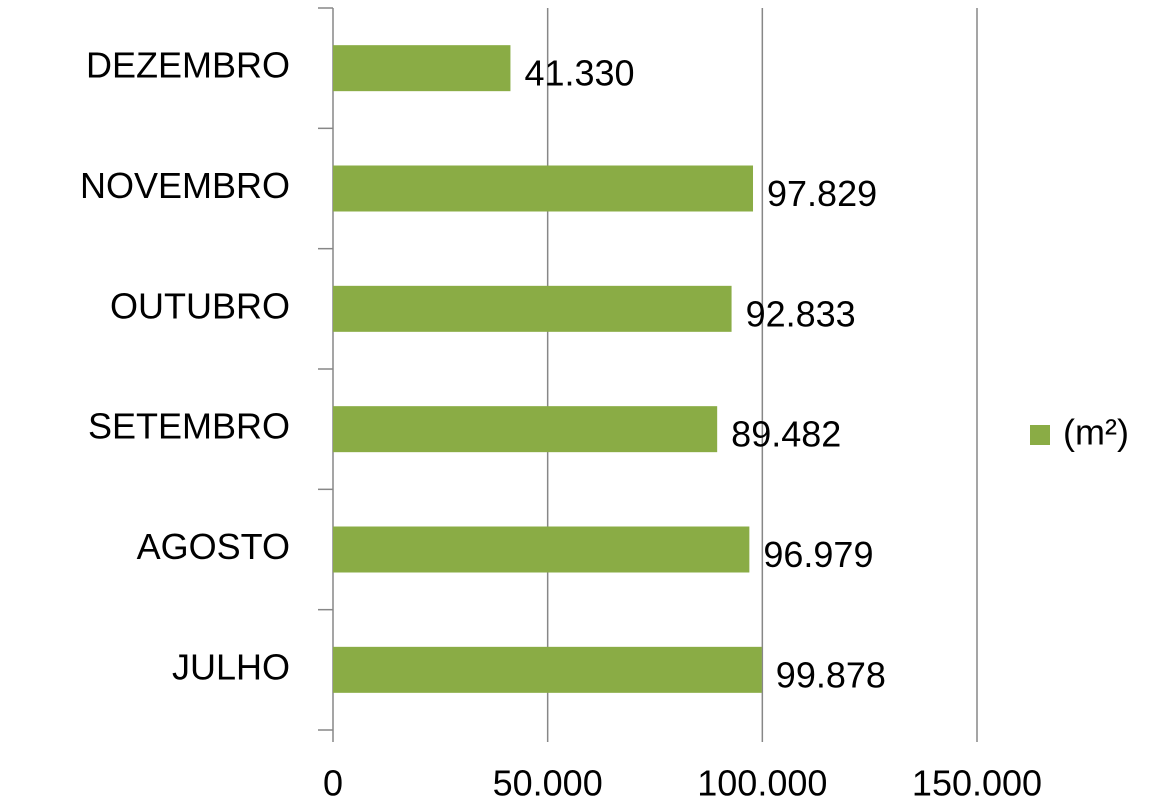 Image resolution: width=1165 pixels, height=809 pixels. Describe the element at coordinates (189, 426) in the screenshot. I see `y-tick-label: SETEMBRO` at that location.